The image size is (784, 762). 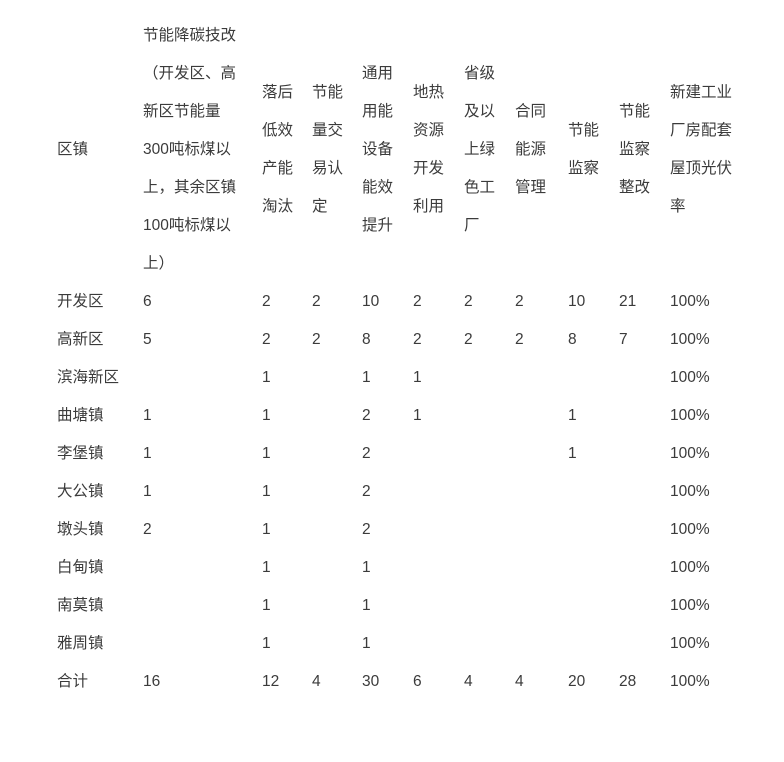 I want to click on table-cell: 30, so click(x=371, y=681).